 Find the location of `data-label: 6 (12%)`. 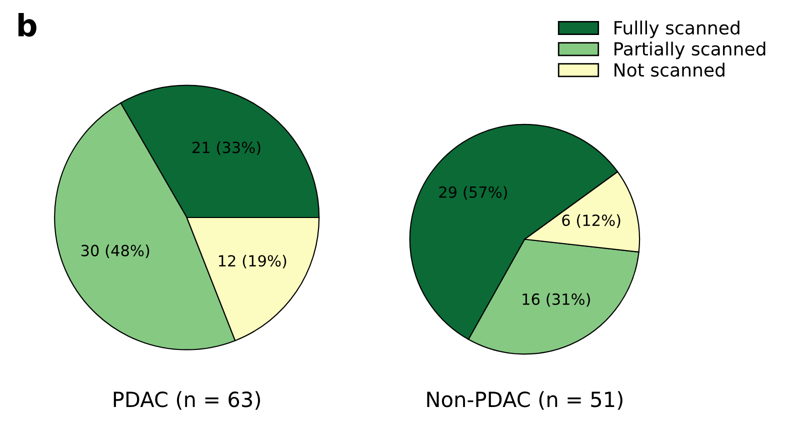

data-label: 6 (12%) is located at coordinates (591, 221).